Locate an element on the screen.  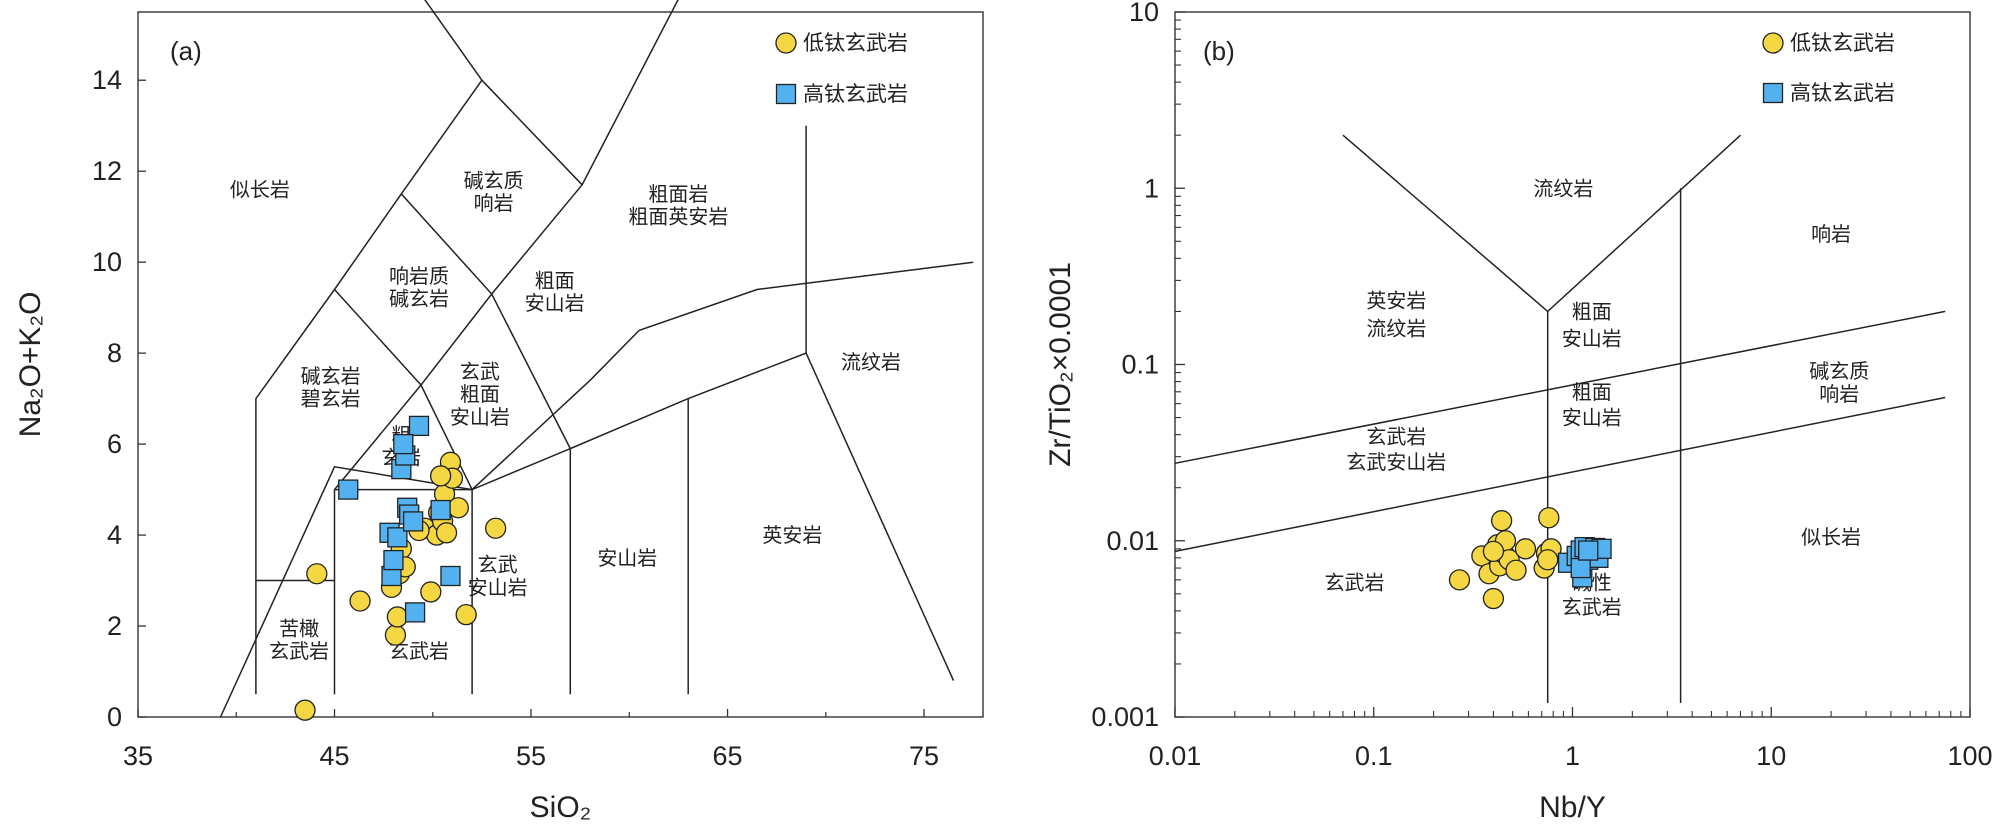
field-label-b: 似长岩 is located at coordinates (1831, 537).